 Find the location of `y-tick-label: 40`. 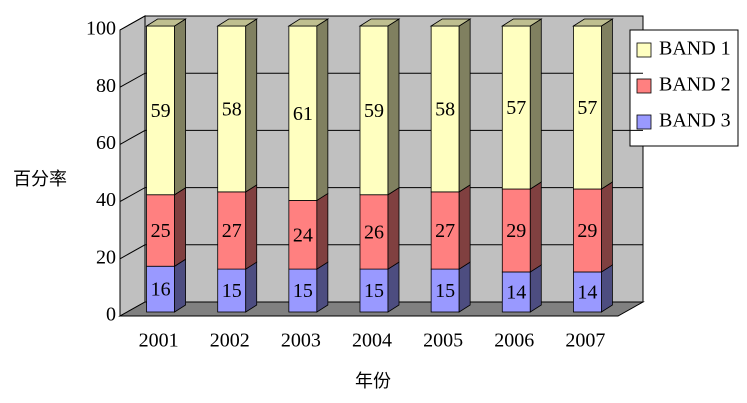

y-tick-label: 40 is located at coordinates (106, 200).